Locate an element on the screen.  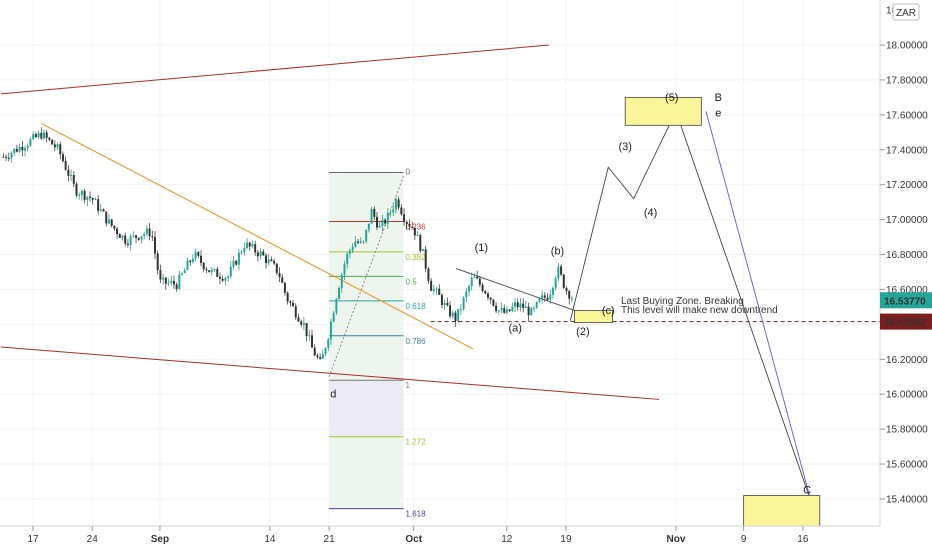
wave-label: (1) is located at coordinates (481, 248).